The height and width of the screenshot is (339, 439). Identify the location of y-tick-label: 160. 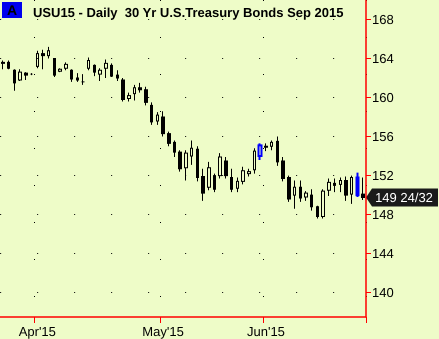
(383, 98).